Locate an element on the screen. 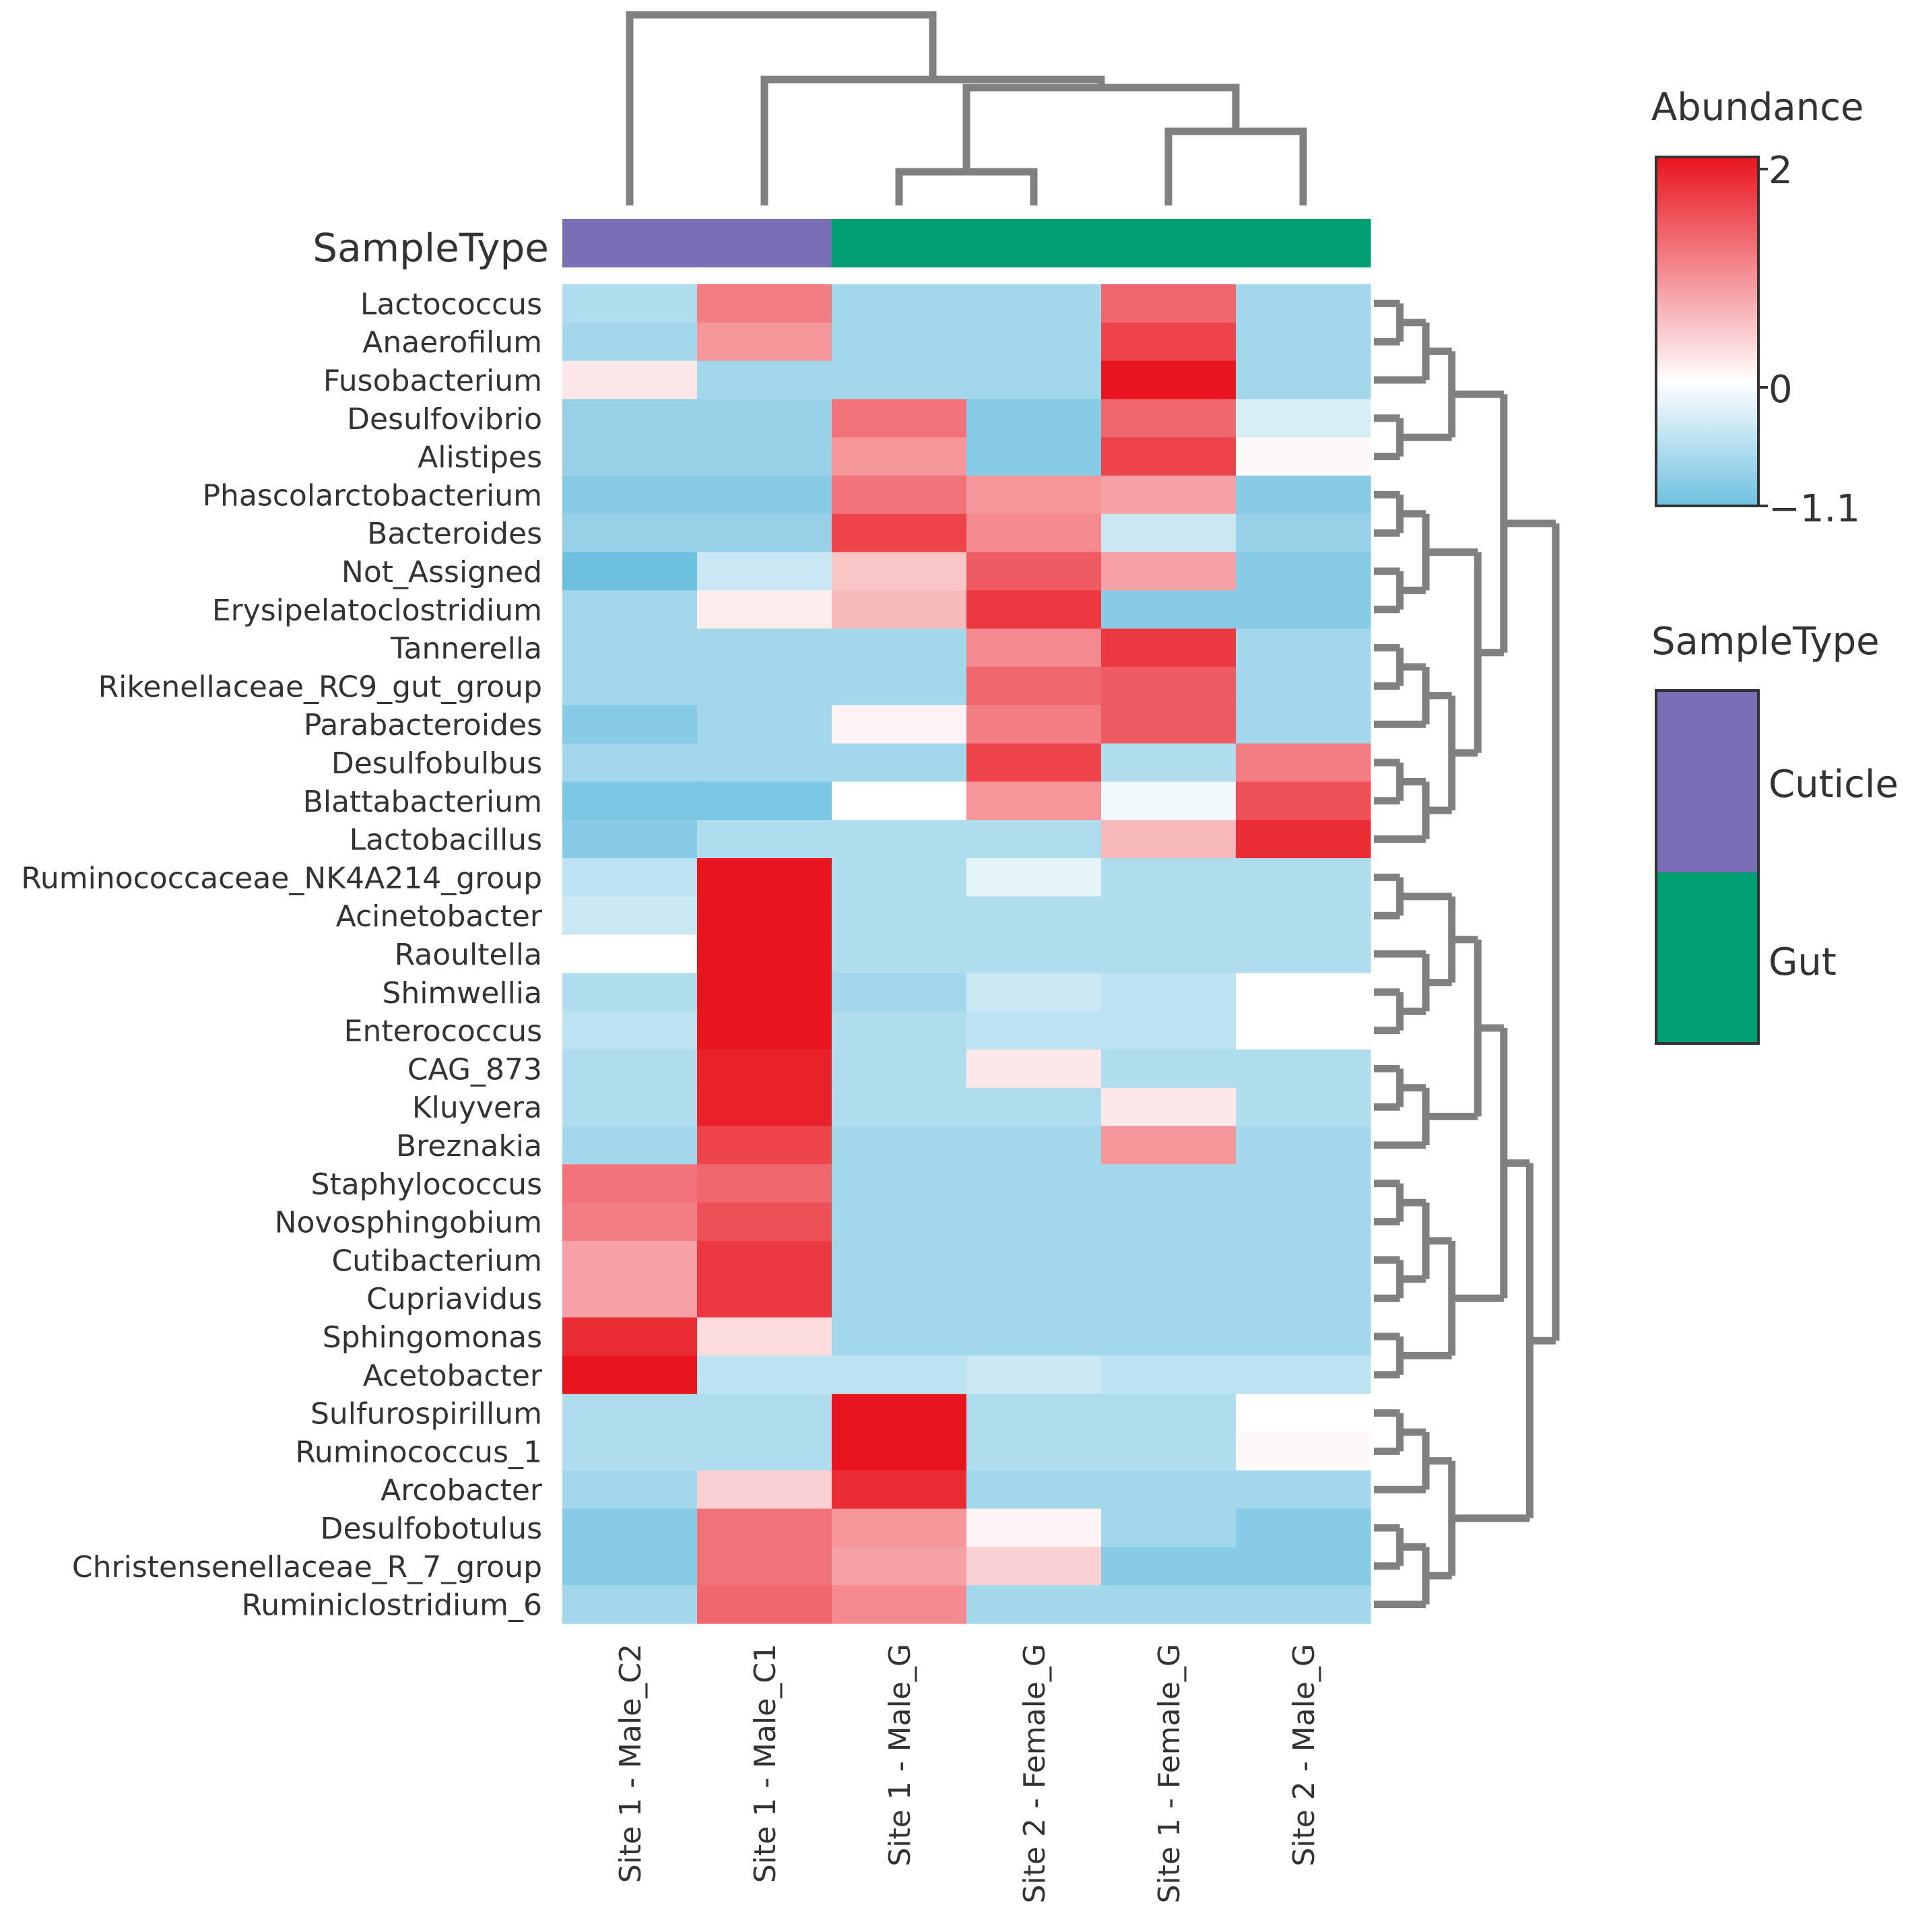 Image resolution: width=1914 pixels, height=1932 pixels. row-label: Cupriavidus is located at coordinates (454, 1299).